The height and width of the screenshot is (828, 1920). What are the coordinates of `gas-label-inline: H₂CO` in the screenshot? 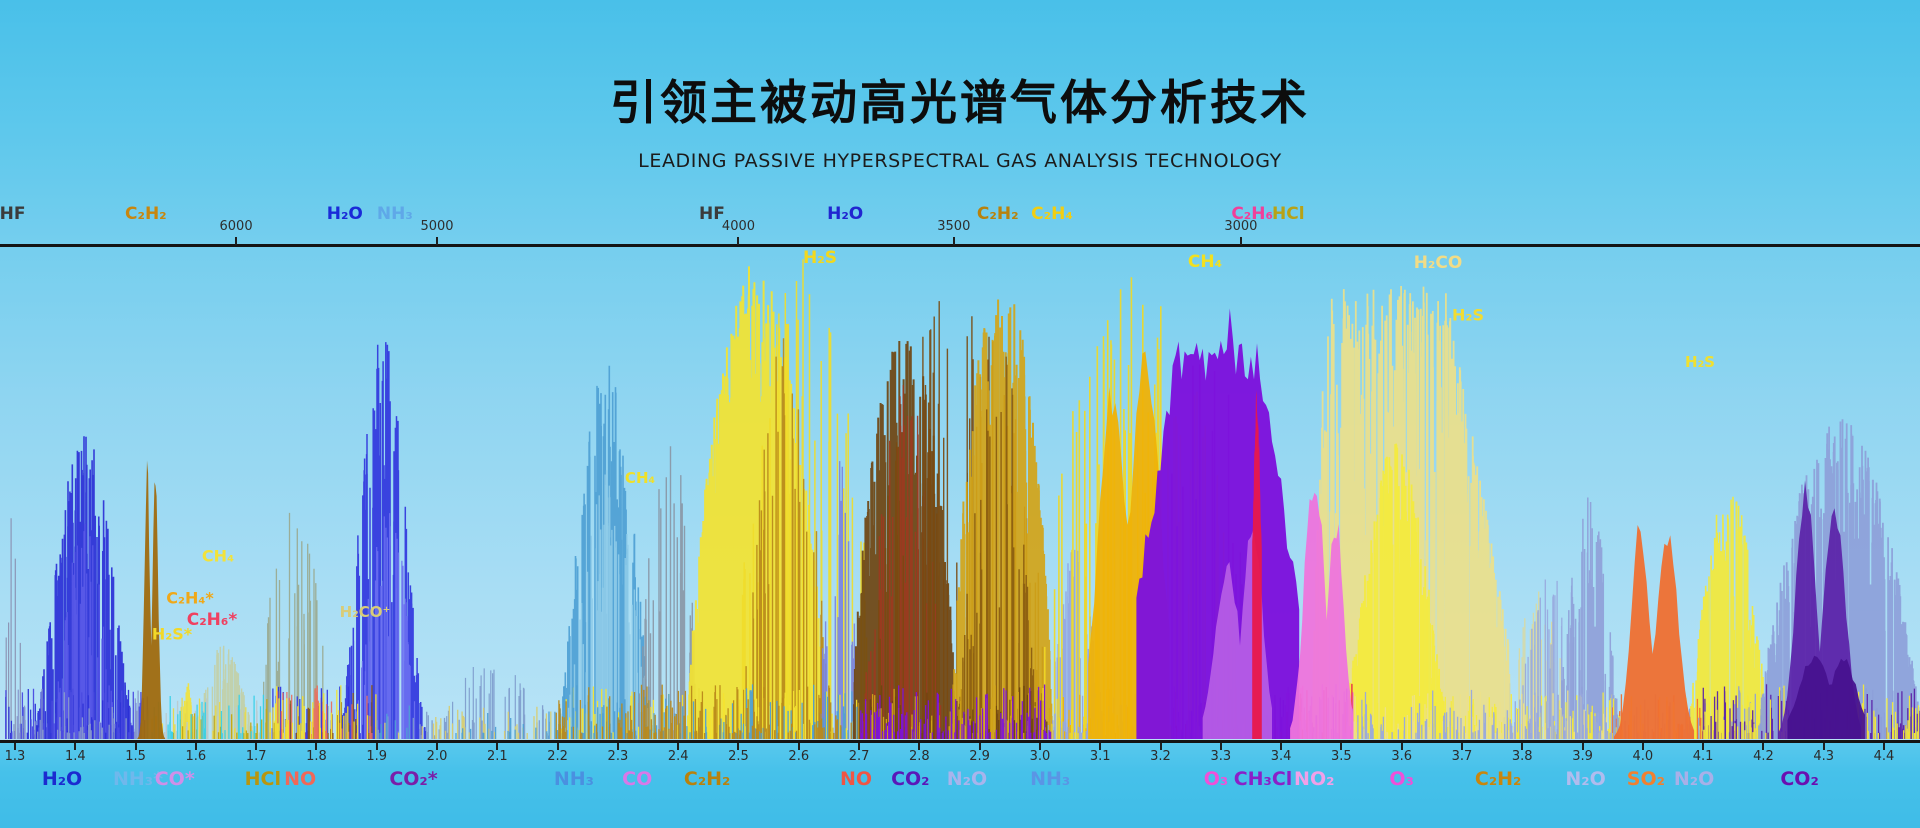 It's located at (1438, 263).